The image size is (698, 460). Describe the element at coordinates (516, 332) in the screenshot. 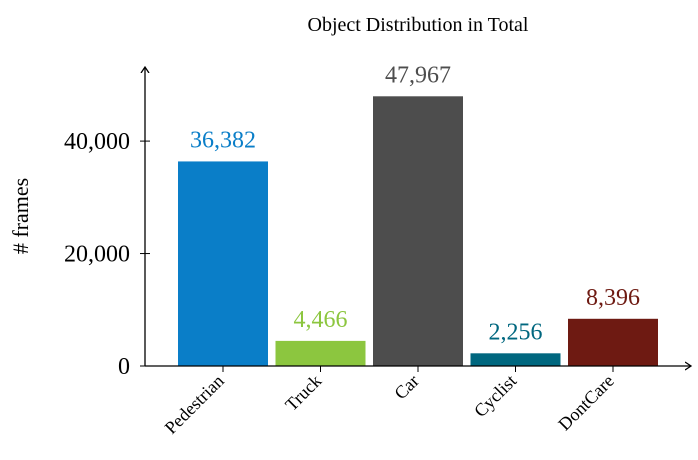

I see `data-label-cyclist: 2,256` at that location.